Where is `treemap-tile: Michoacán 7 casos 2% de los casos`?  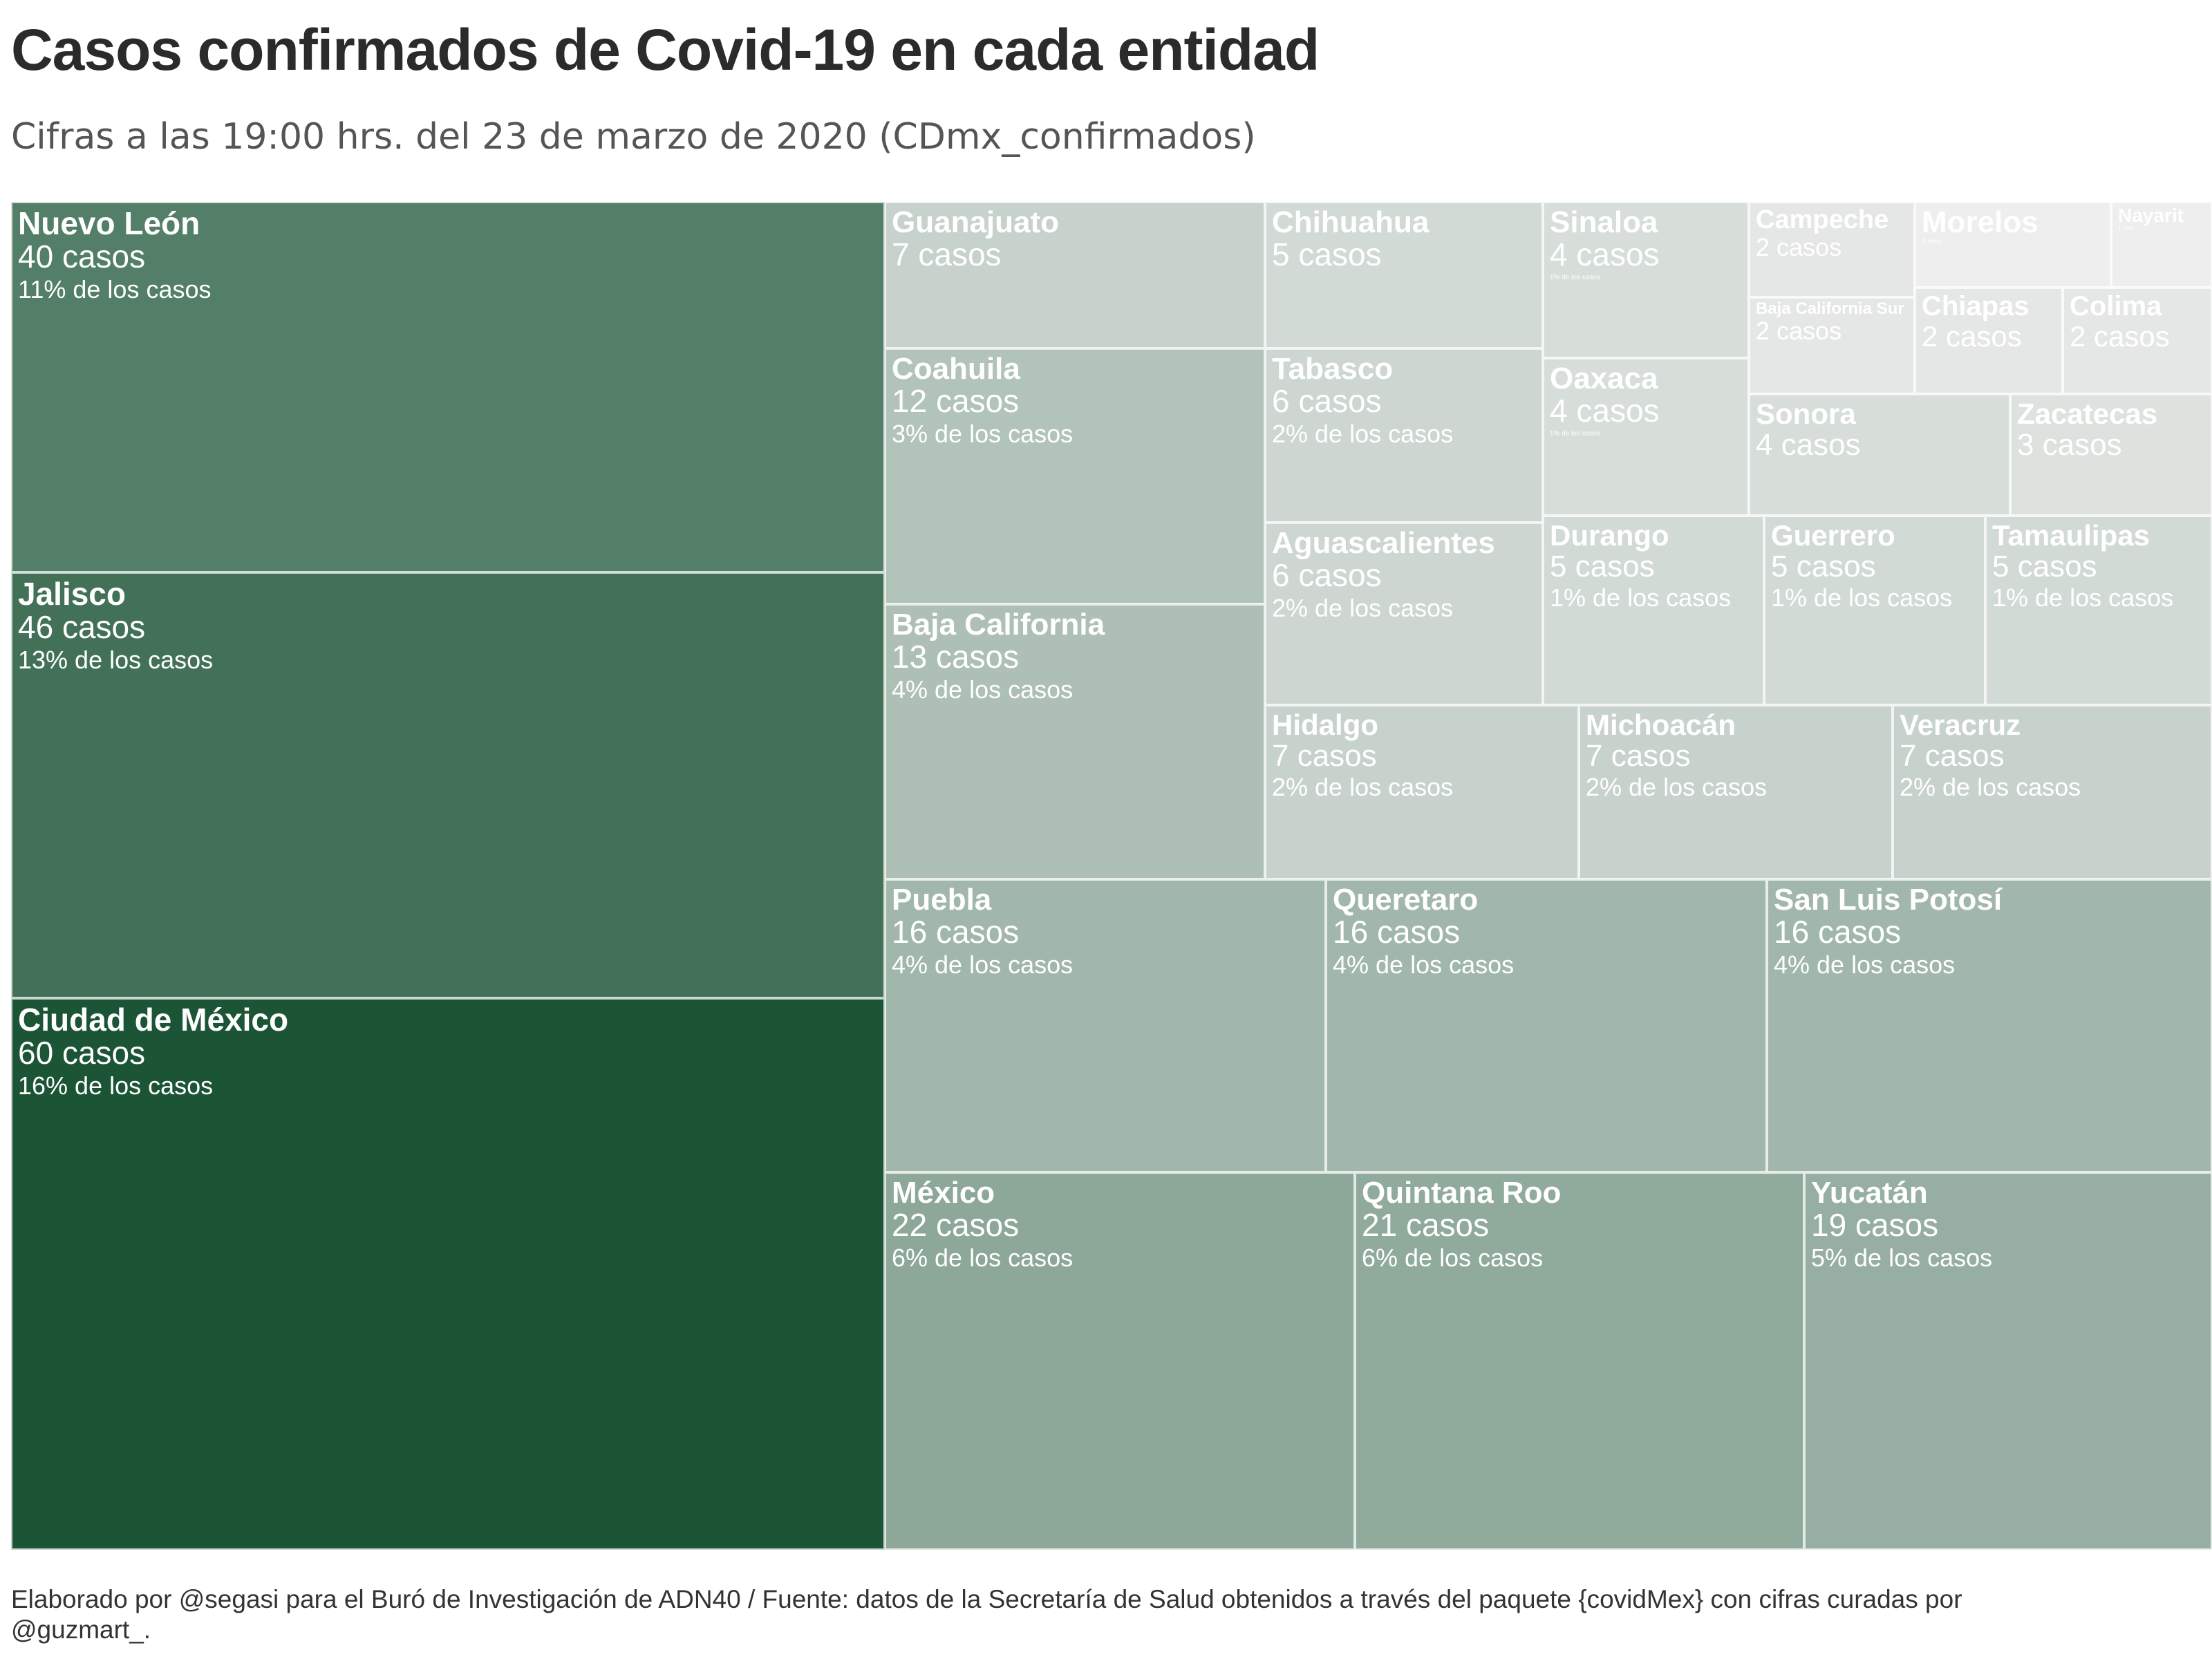 treemap-tile: Michoacán 7 casos 2% de los casos is located at coordinates (1736, 792).